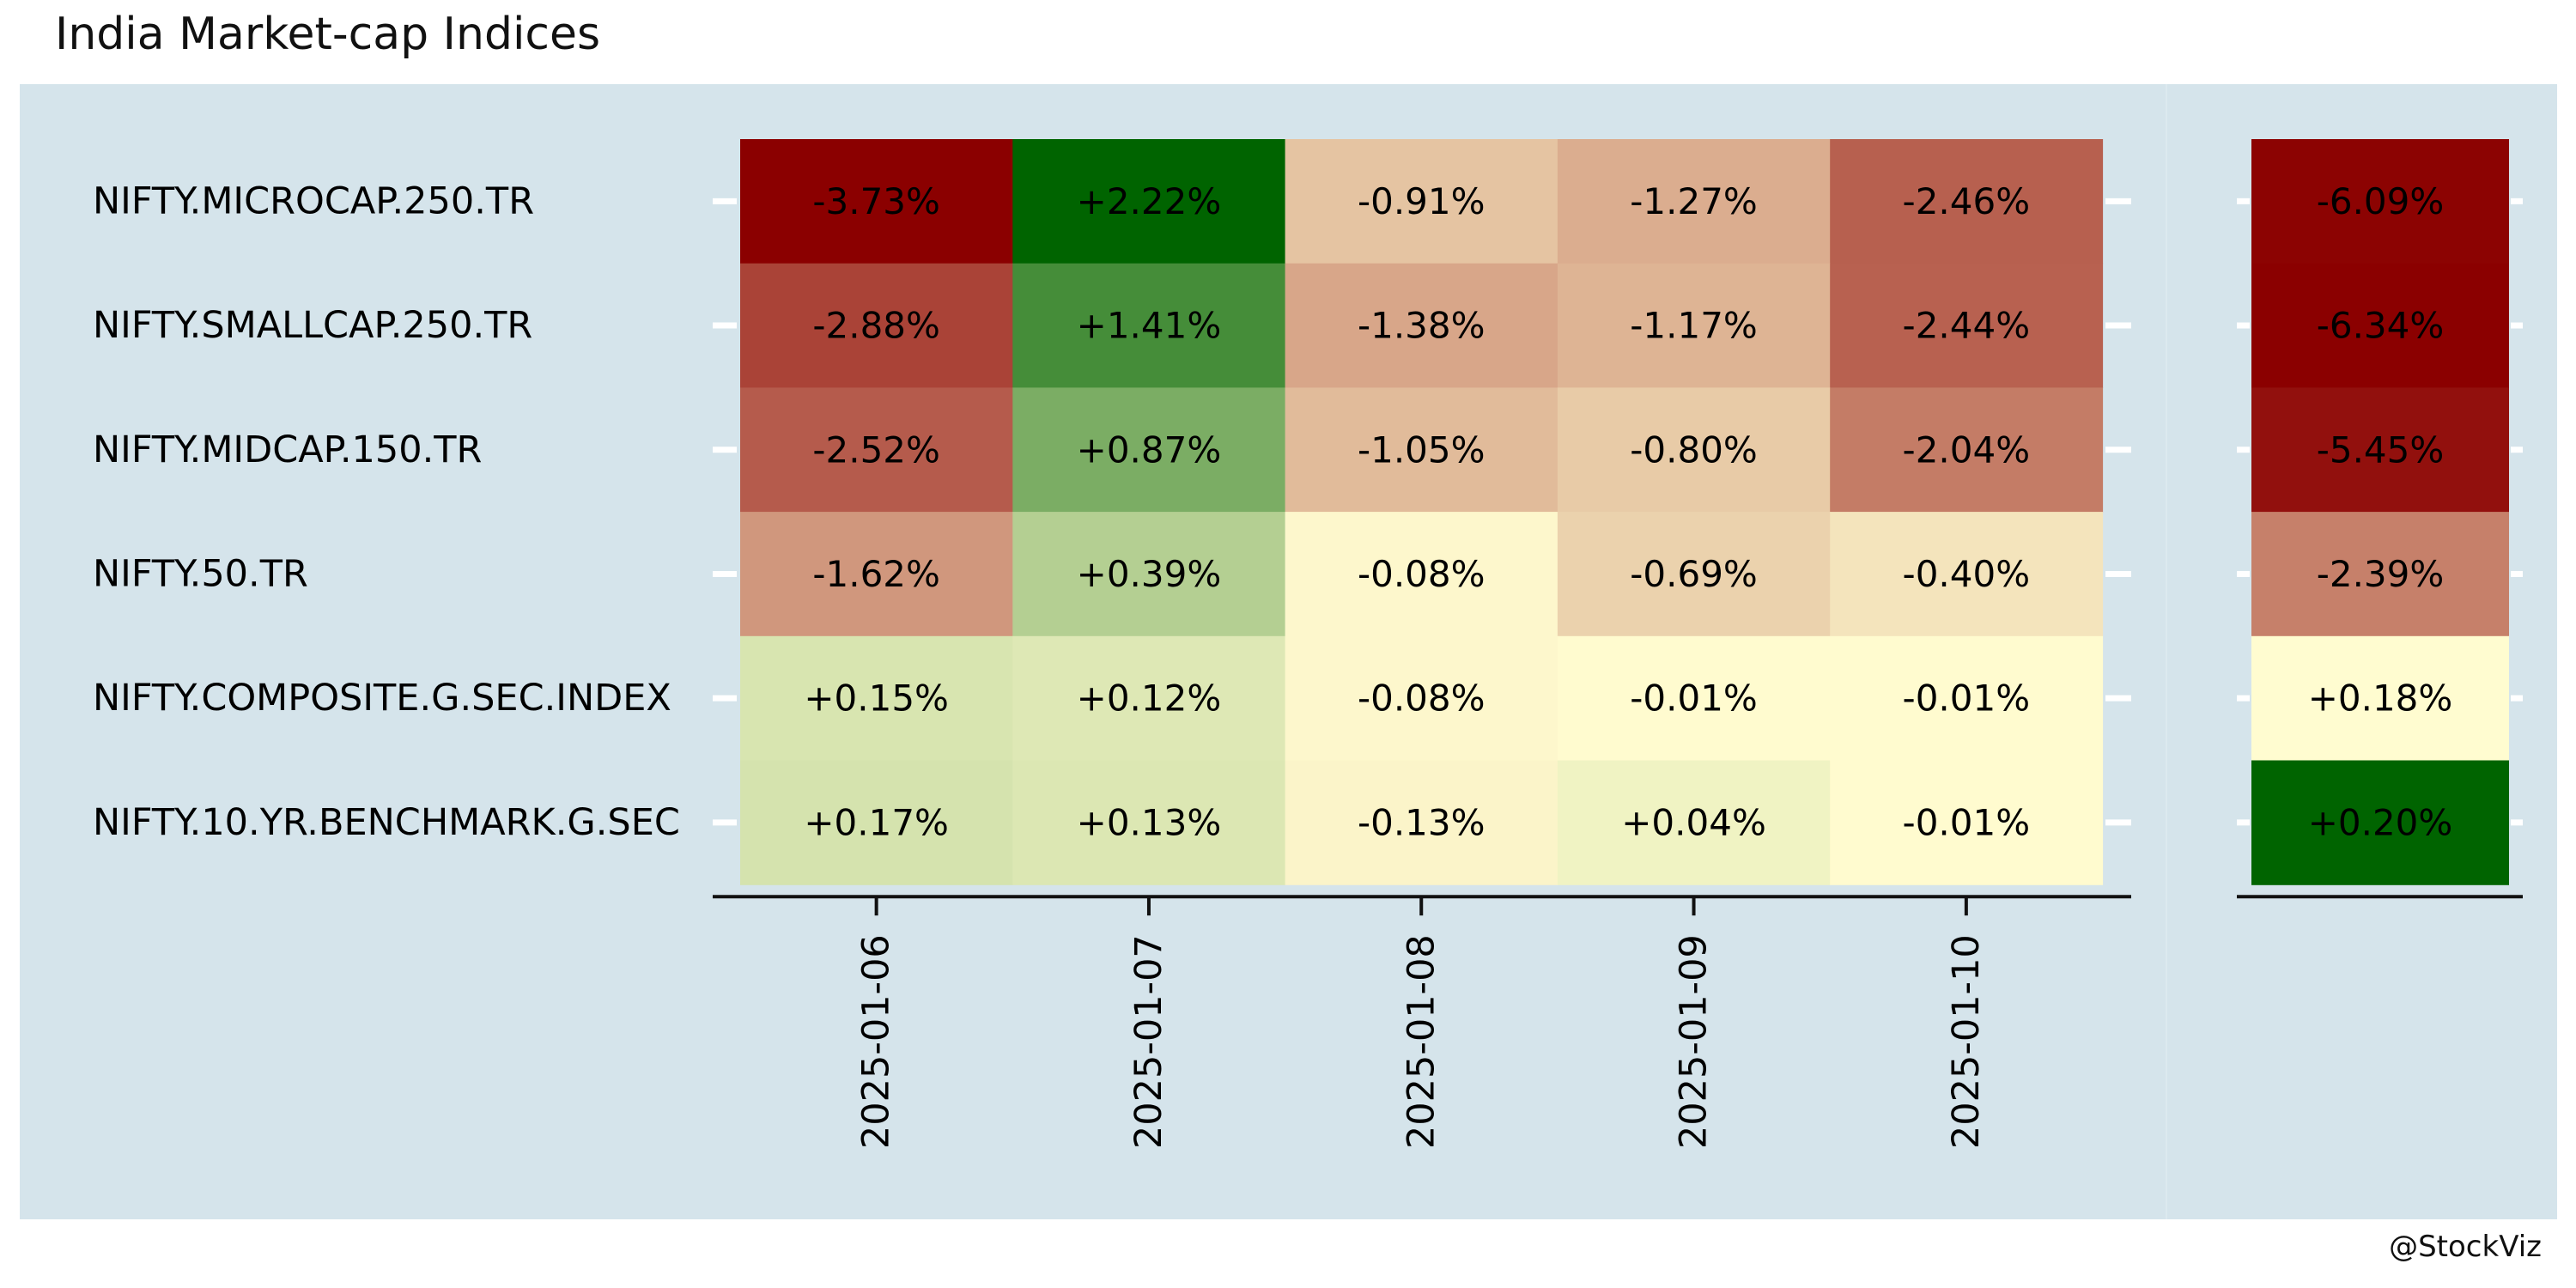 The width and height of the screenshot is (2576, 1288). I want to click on cell-value-label: -0.69%, so click(1694, 574).